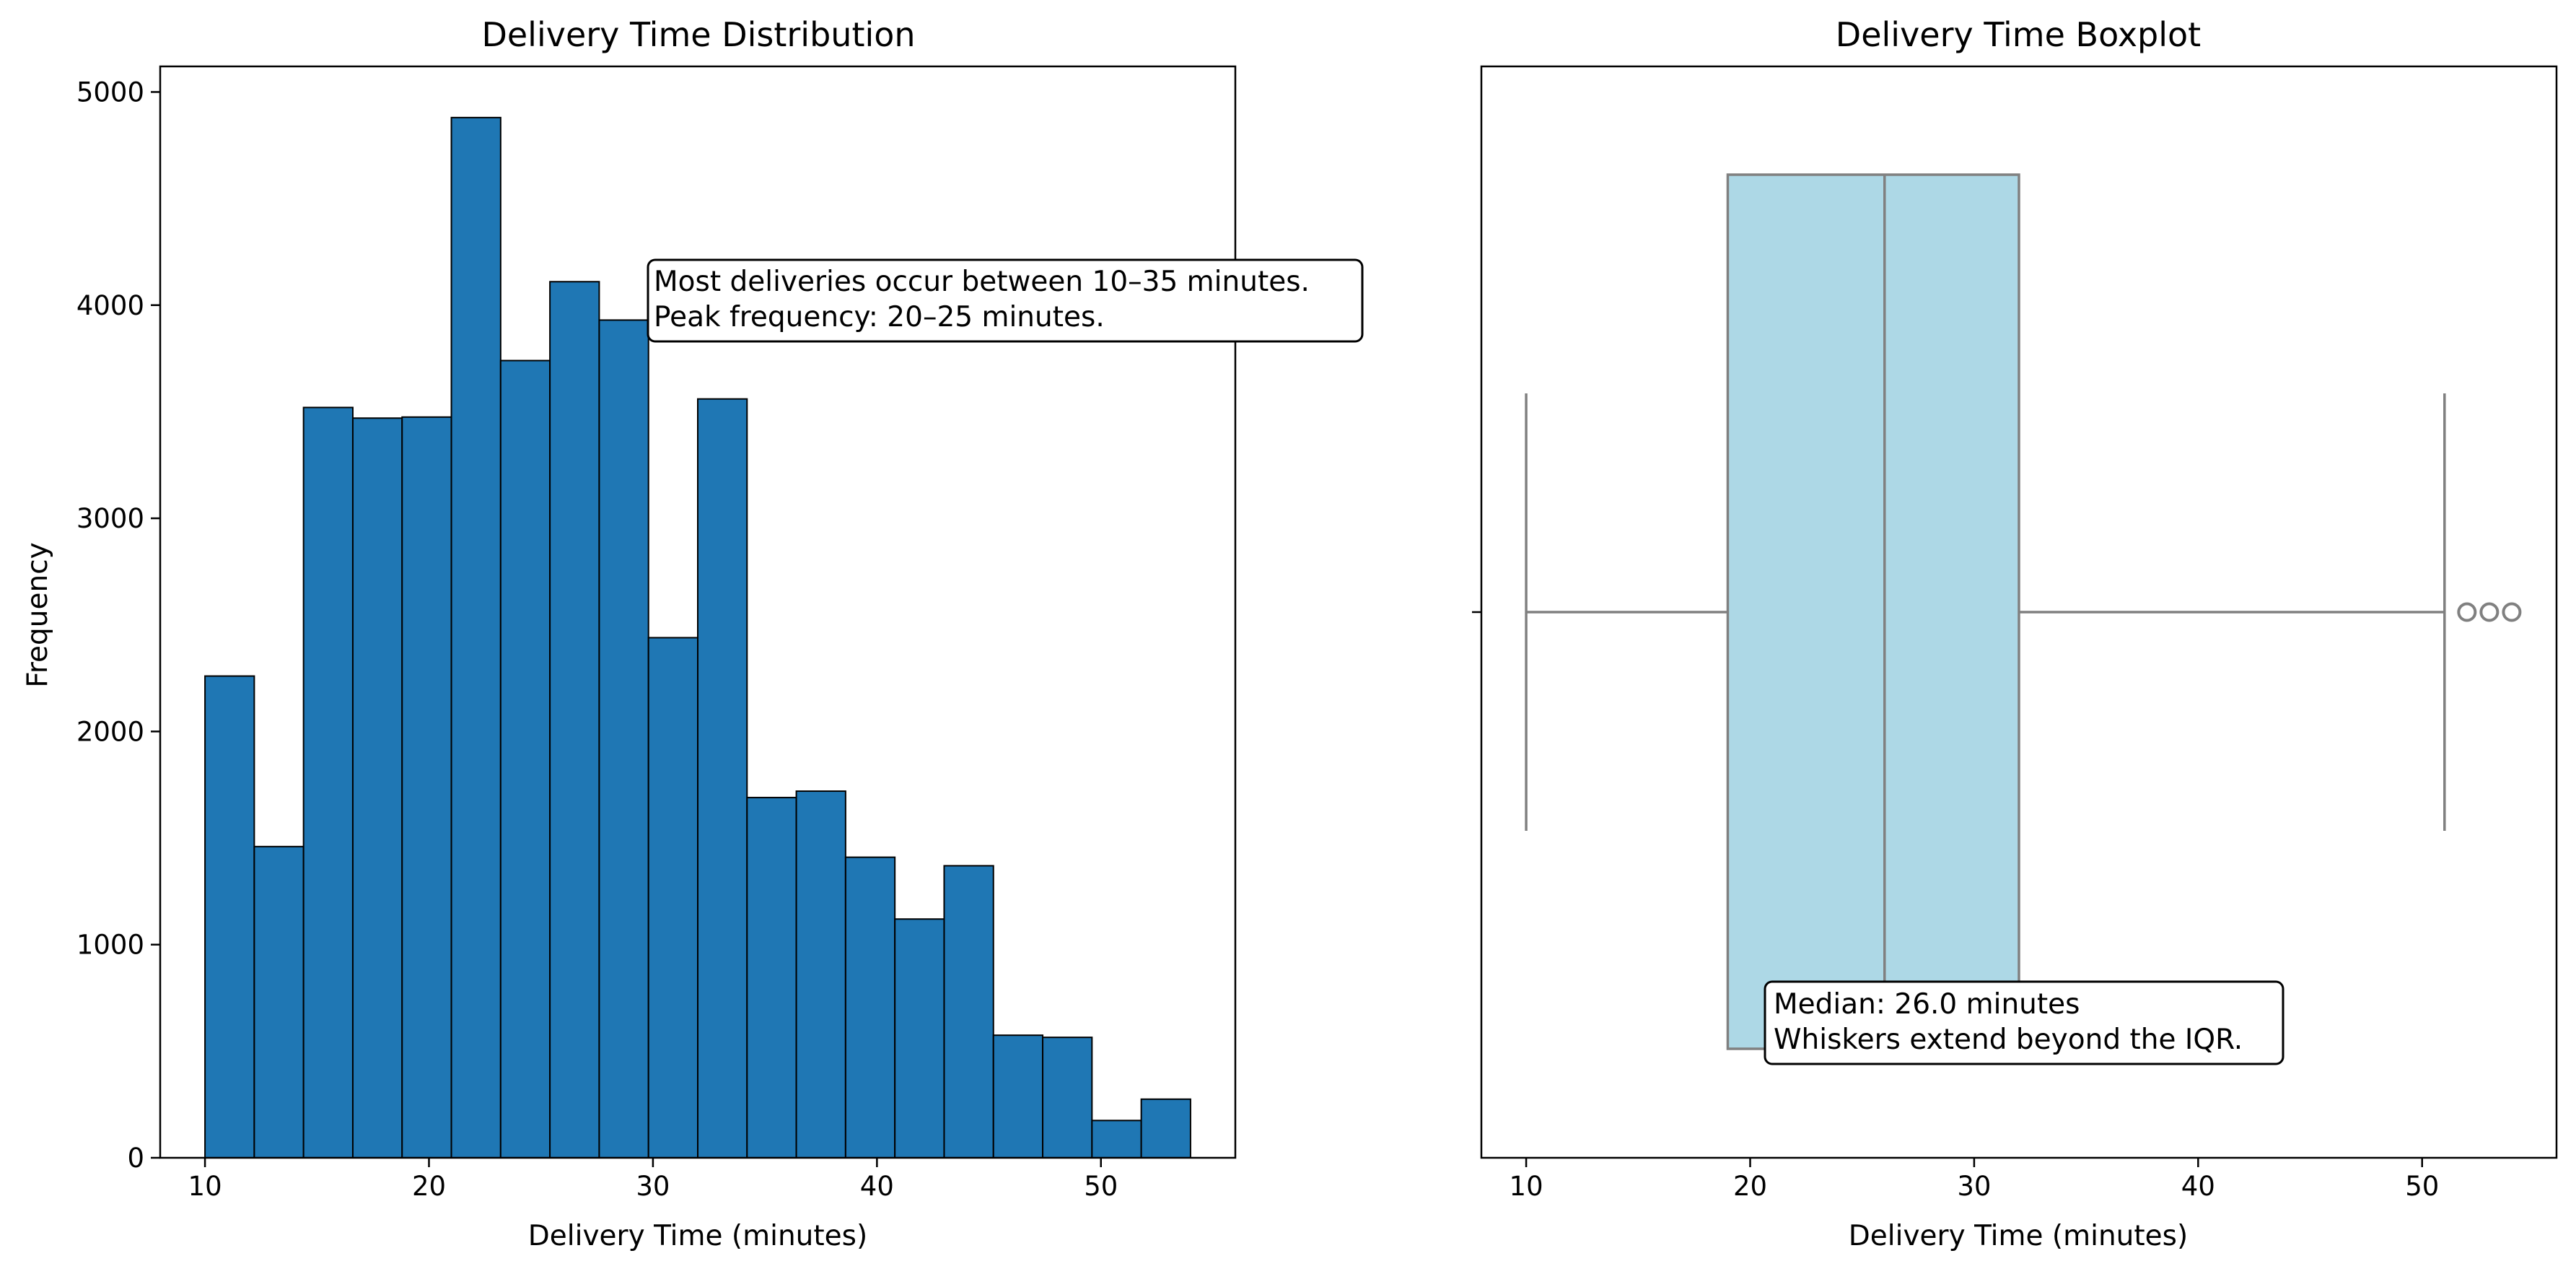 This screenshot has height=1274, width=2576. Describe the element at coordinates (110, 305) in the screenshot. I see `histogram-y-tick-label: 4000` at that location.